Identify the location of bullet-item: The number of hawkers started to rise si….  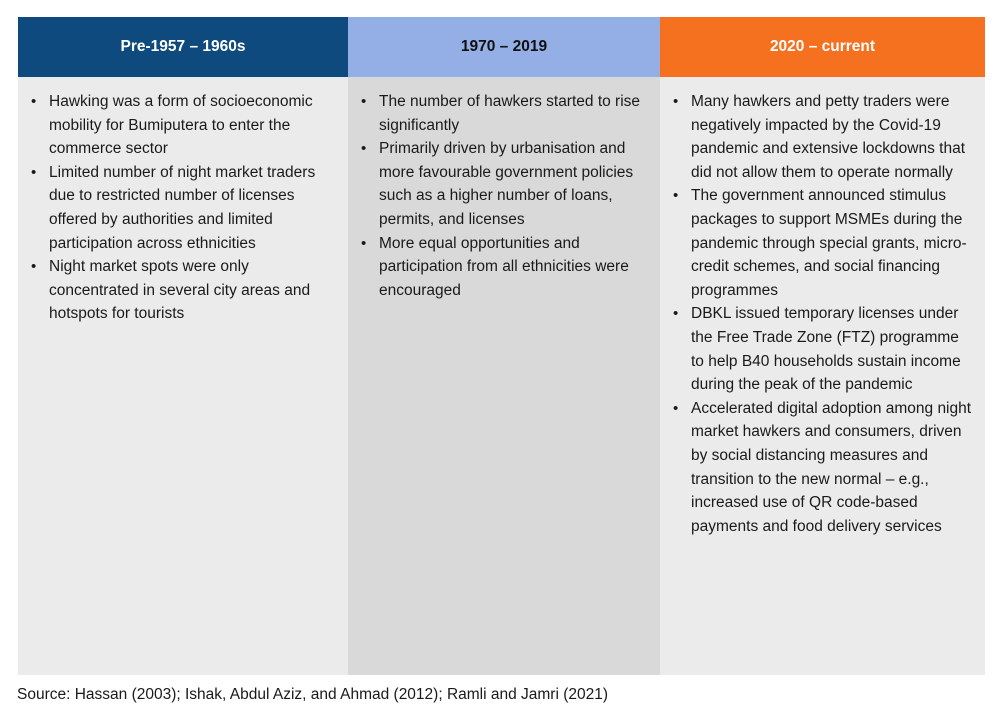
(503, 113).